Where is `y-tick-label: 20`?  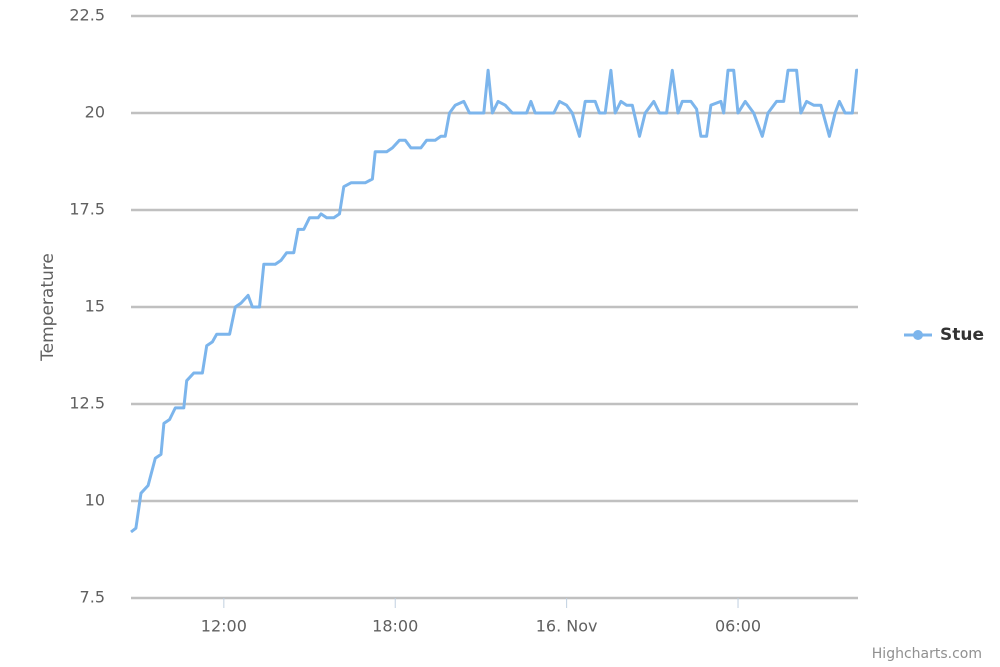
y-tick-label: 20 is located at coordinates (95, 112).